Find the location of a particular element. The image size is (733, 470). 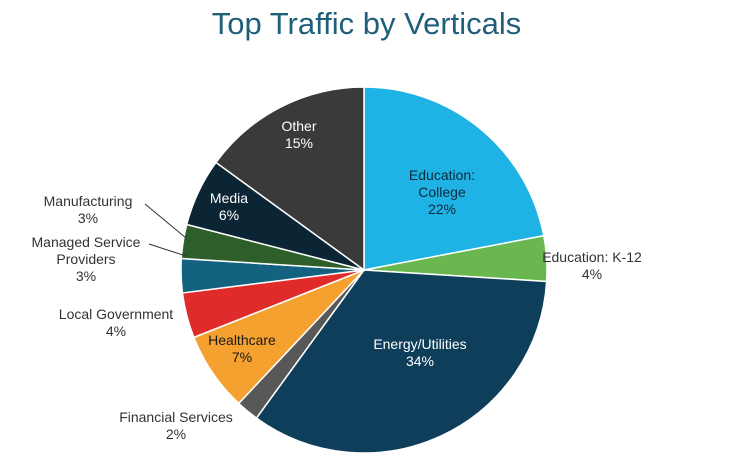

slice-label-healthcare: Healthcare 7% is located at coordinates (242, 348).